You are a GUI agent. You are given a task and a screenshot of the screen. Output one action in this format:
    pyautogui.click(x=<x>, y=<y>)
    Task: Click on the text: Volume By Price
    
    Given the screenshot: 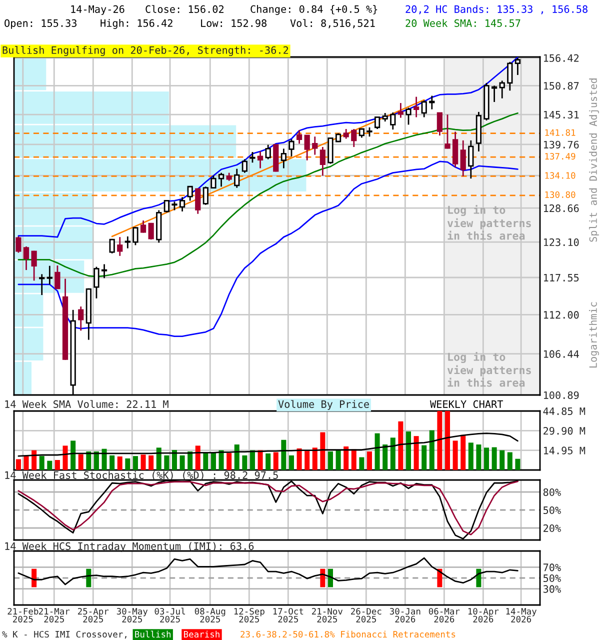 What is the action you would take?
    pyautogui.click(x=323, y=405)
    